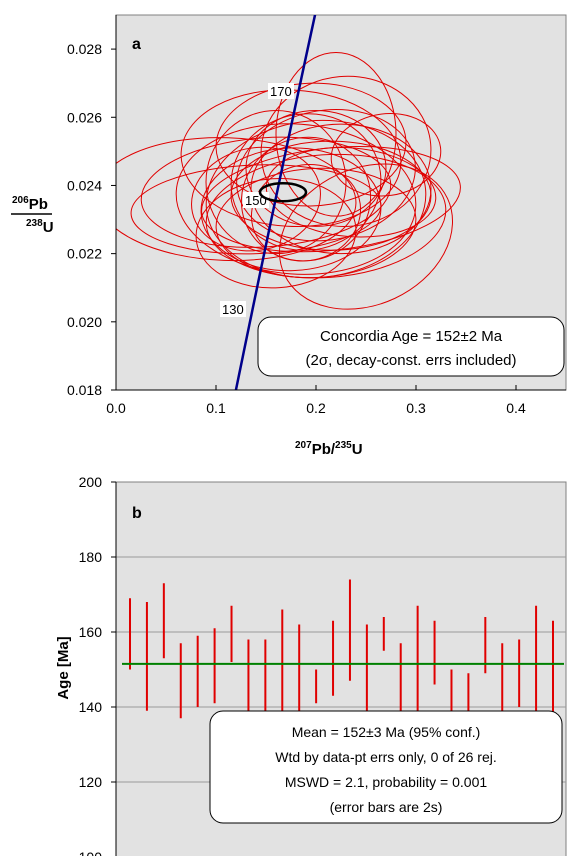  I want to click on x-ticks-a: 0.0 0.1 0.2 0.3 0.4, so click(316, 400).